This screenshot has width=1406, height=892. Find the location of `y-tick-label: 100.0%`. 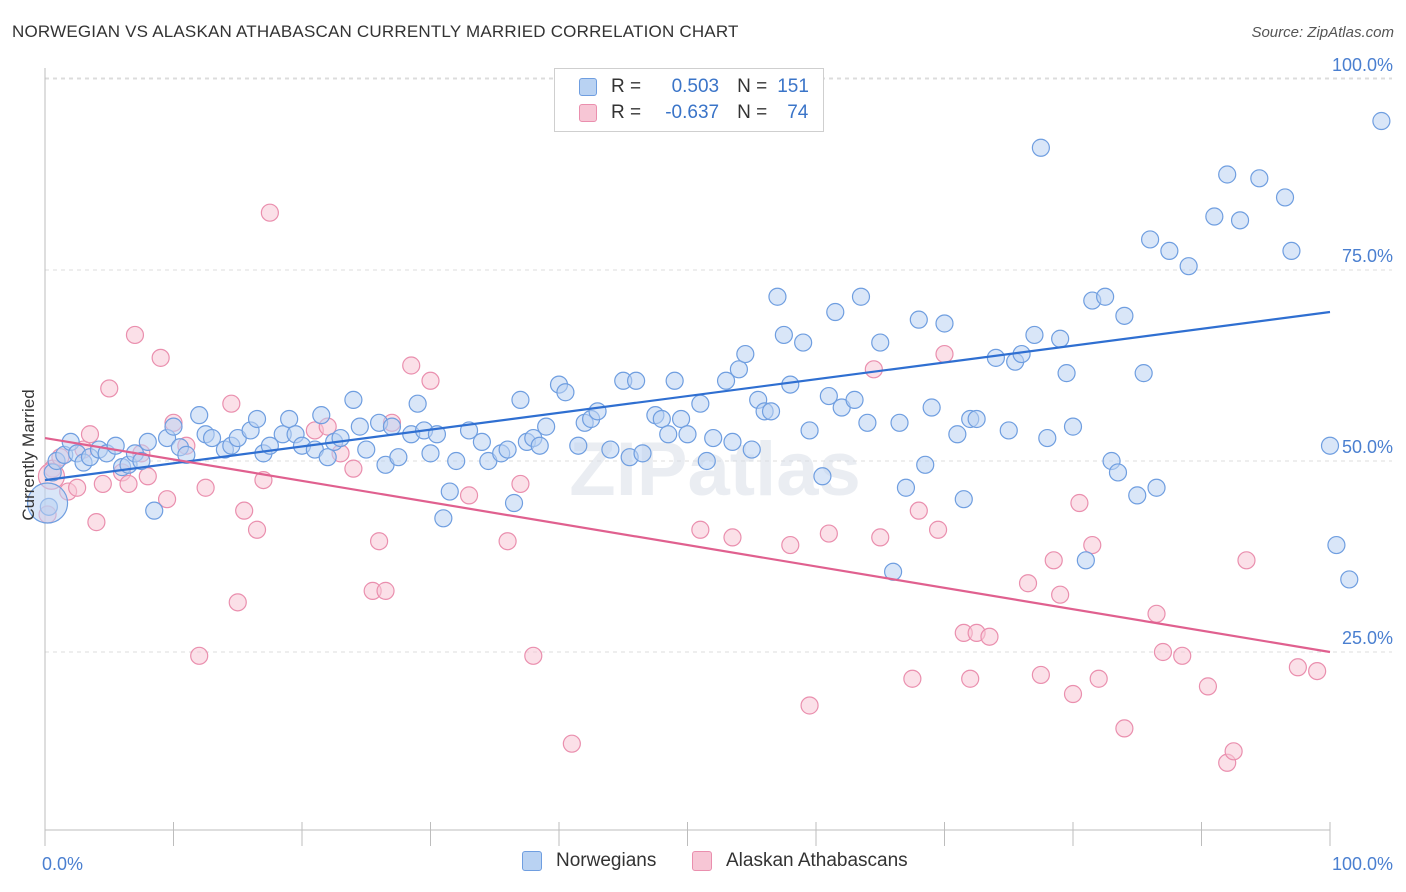

y-tick-label: 100.0% is located at coordinates (1362, 65).